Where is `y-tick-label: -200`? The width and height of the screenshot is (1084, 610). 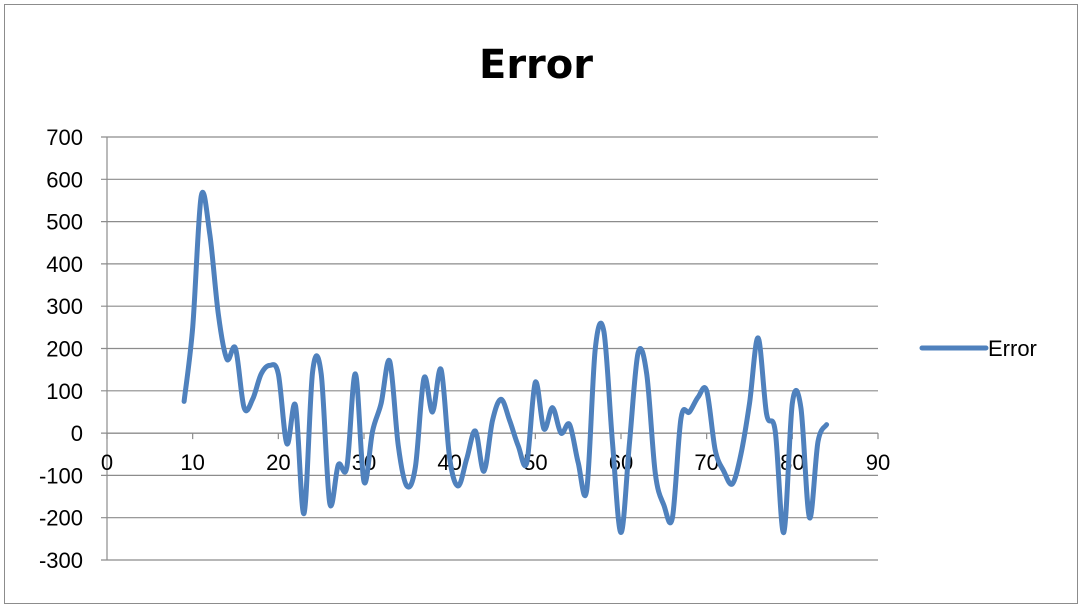
y-tick-label: -200 is located at coordinates (61, 518).